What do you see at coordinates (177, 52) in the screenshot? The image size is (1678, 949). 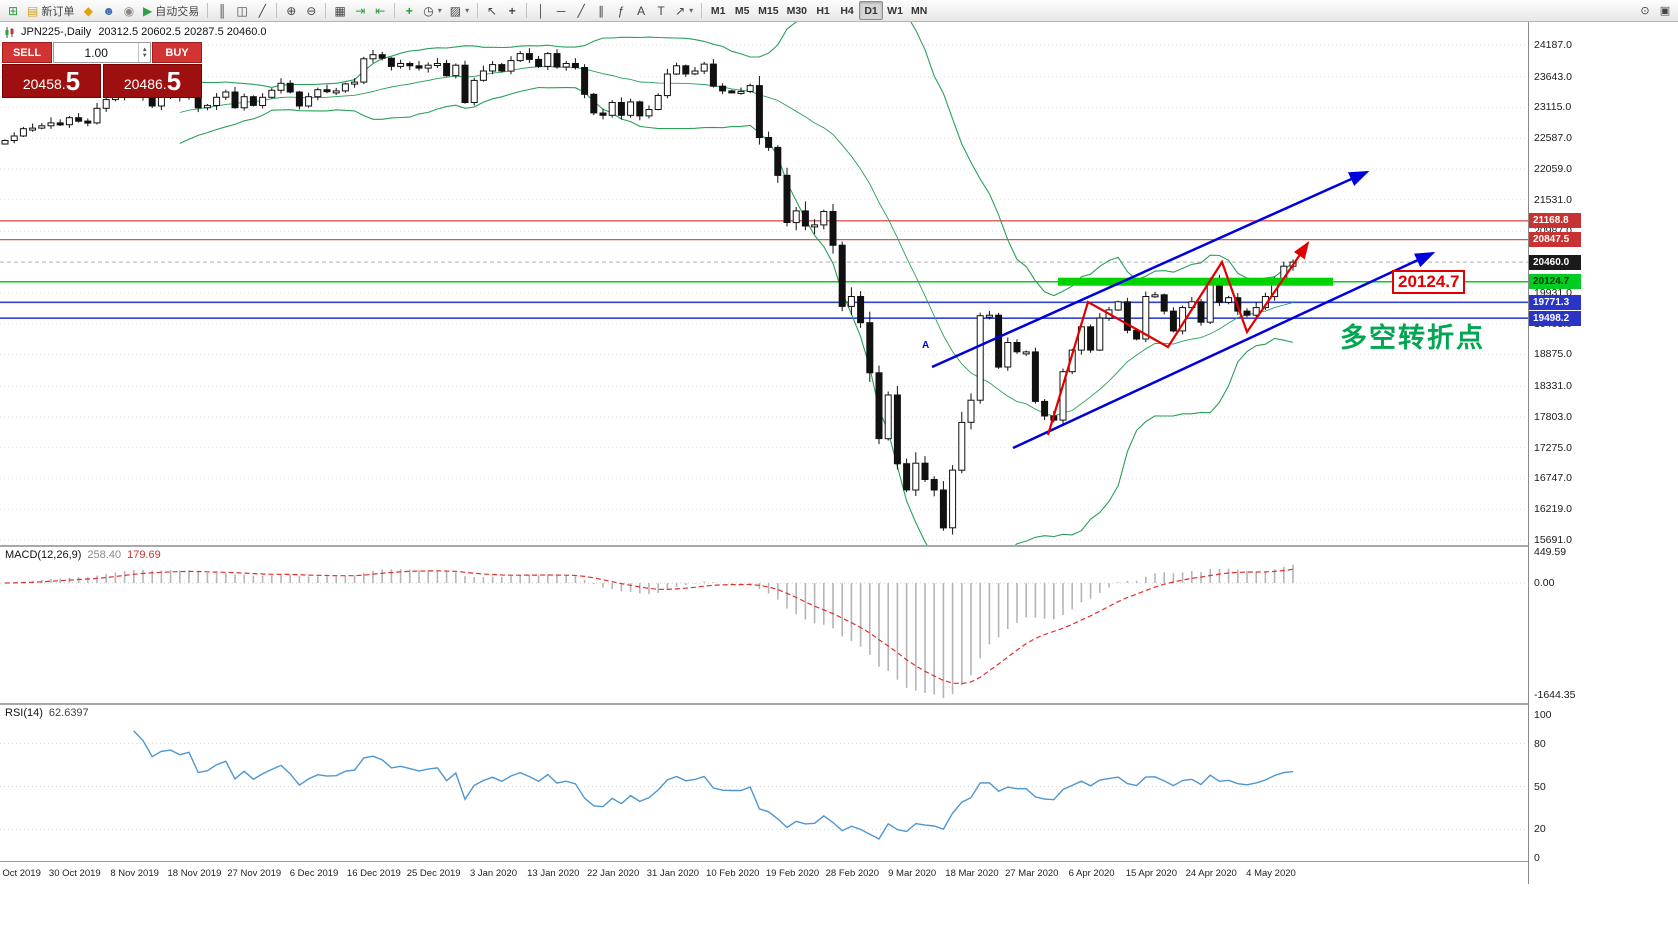 I see `buy-button: BUY` at bounding box center [177, 52].